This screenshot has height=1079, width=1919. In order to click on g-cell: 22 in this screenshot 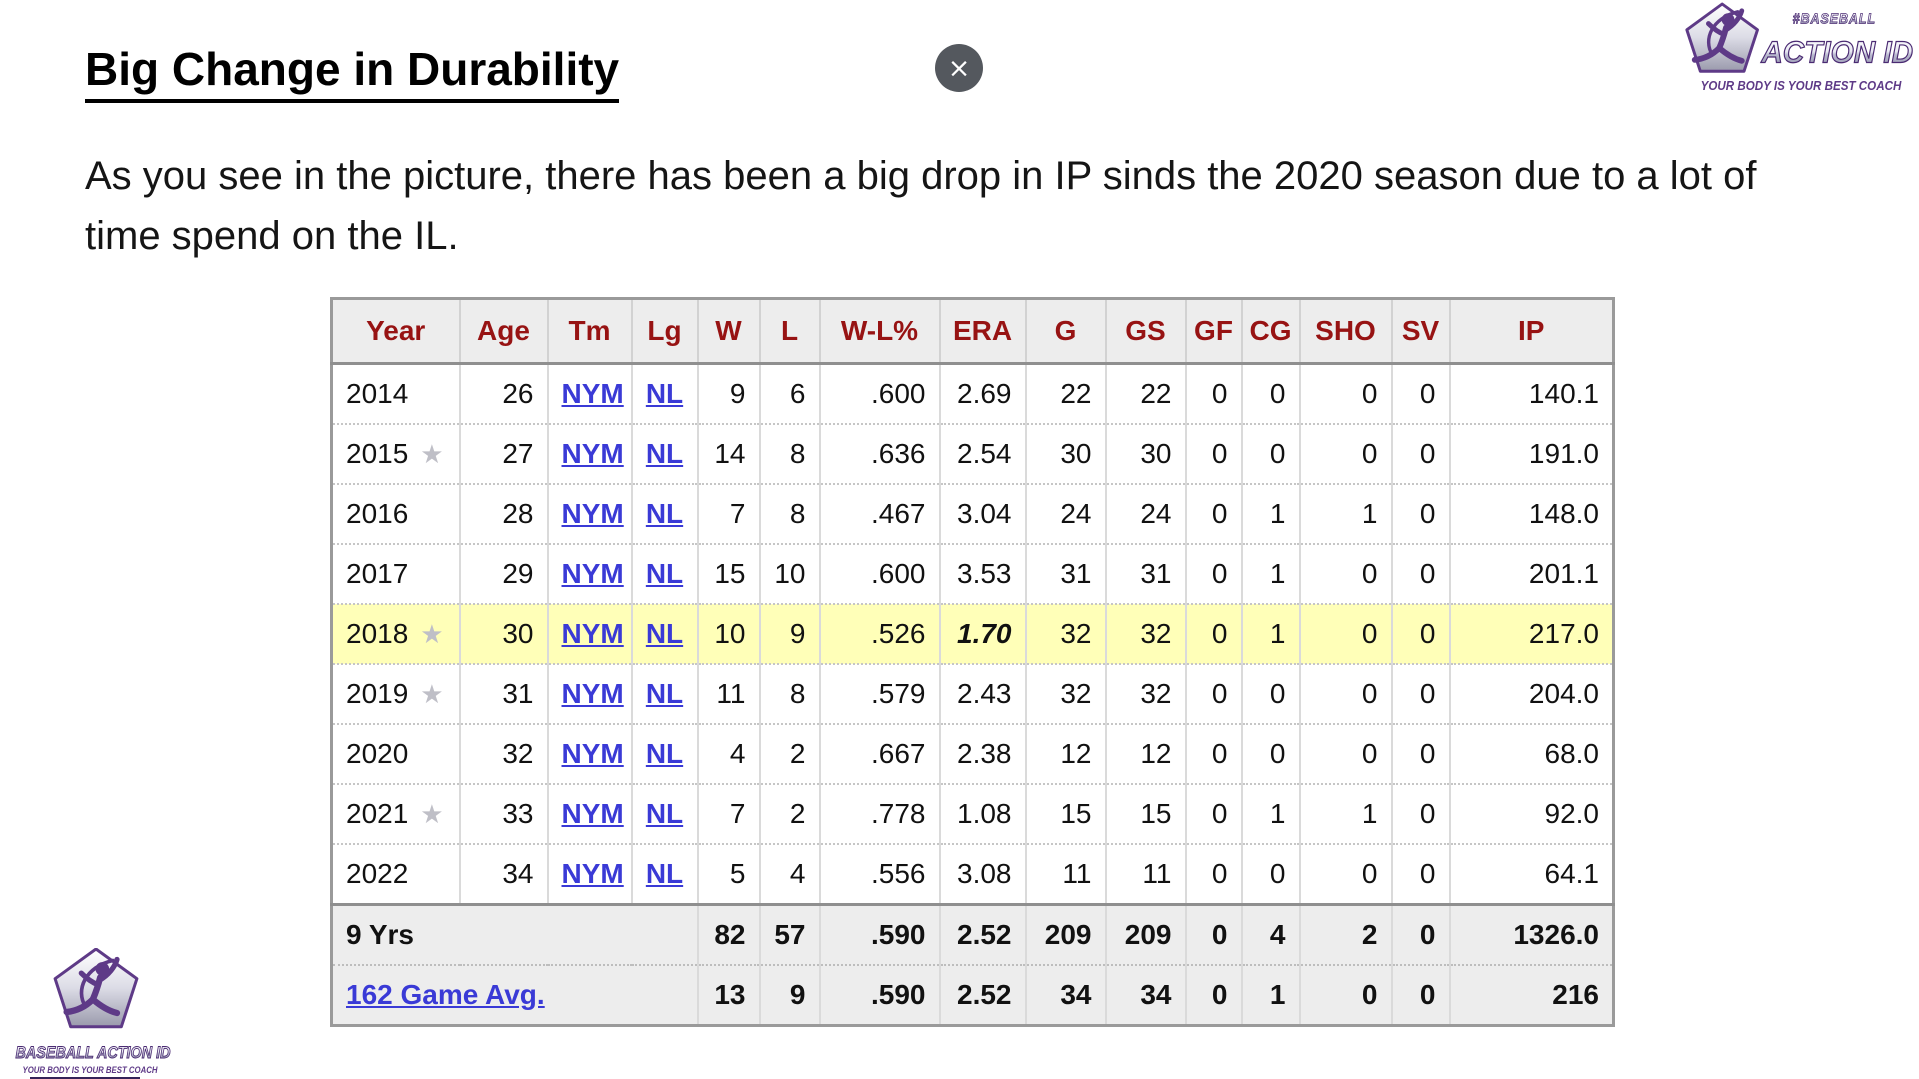, I will do `click(1066, 393)`.